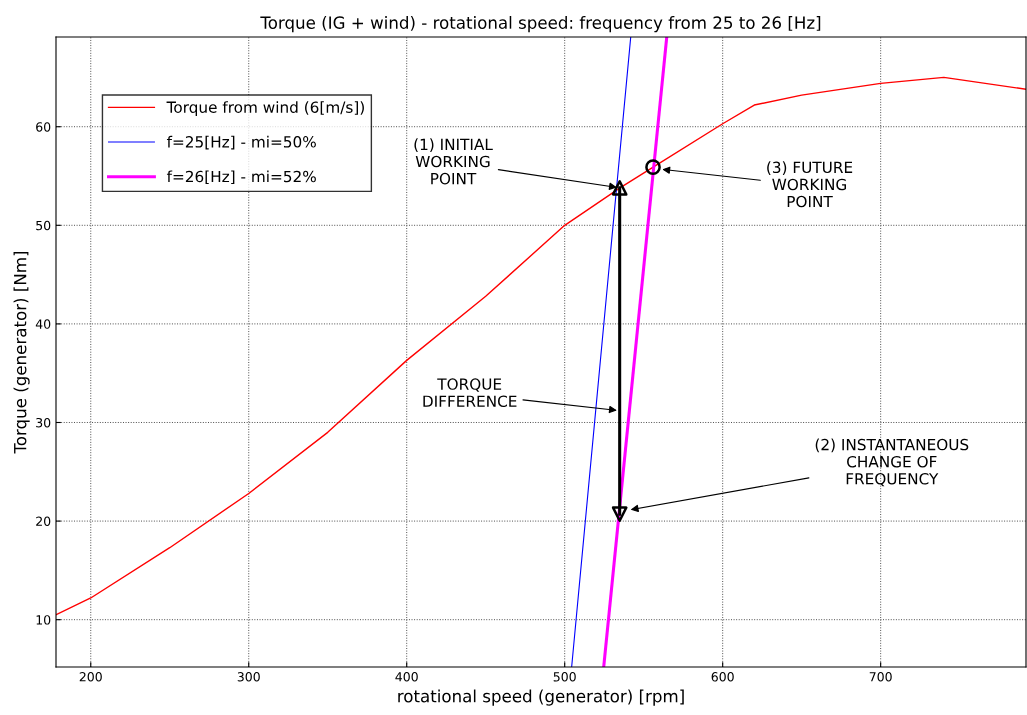 The image size is (1027, 715). What do you see at coordinates (241, 177) in the screenshot?
I see `legend-label: f=26[Hz] - mi=52%` at bounding box center [241, 177].